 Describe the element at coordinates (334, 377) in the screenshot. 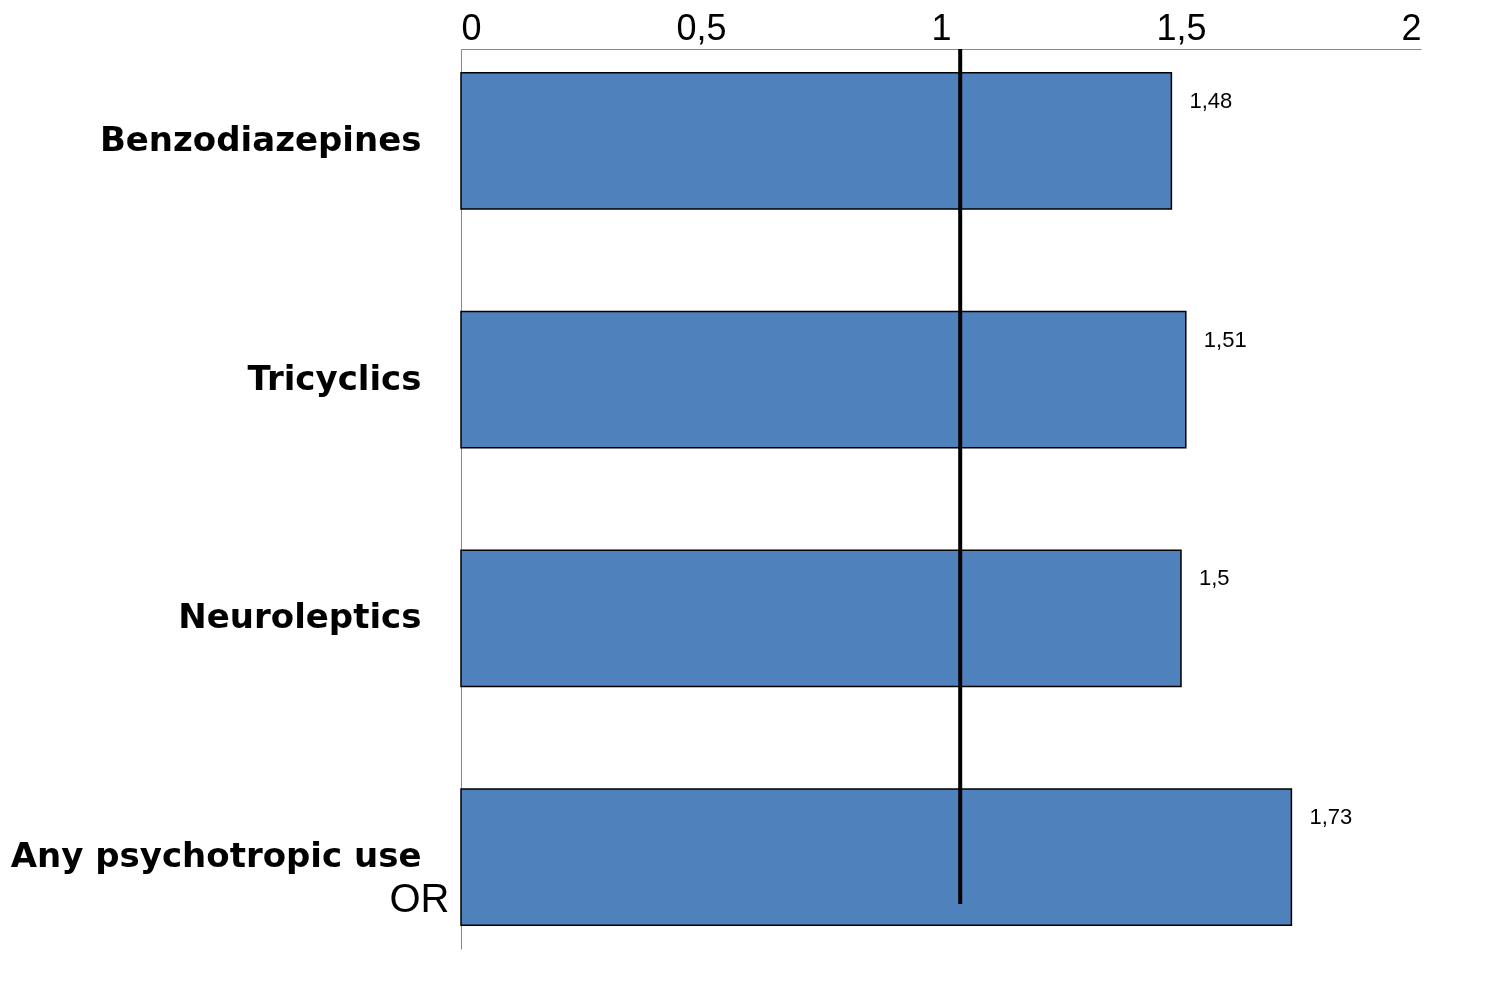

I see `y-tick-label: Tricyclics` at that location.